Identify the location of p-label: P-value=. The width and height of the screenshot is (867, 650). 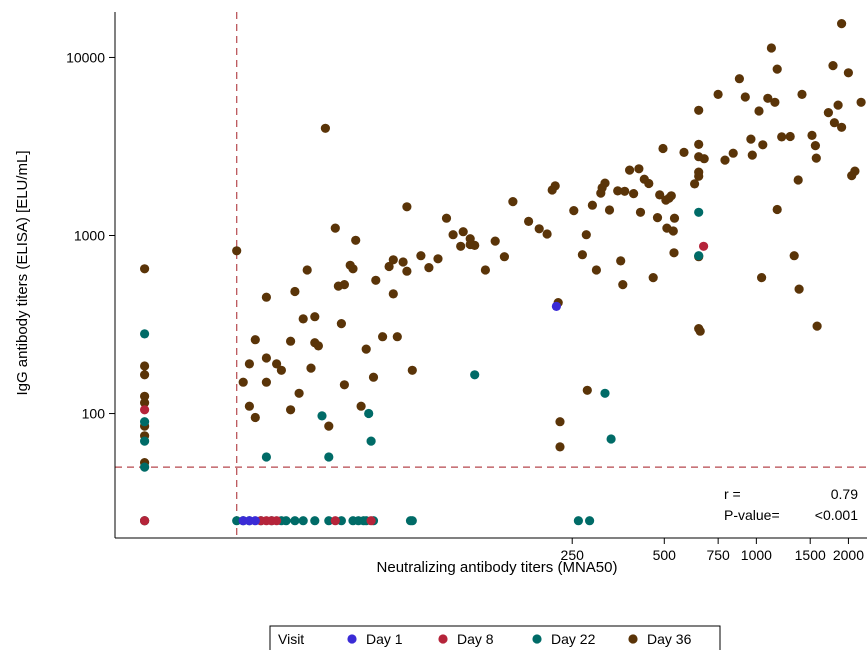
(752, 515).